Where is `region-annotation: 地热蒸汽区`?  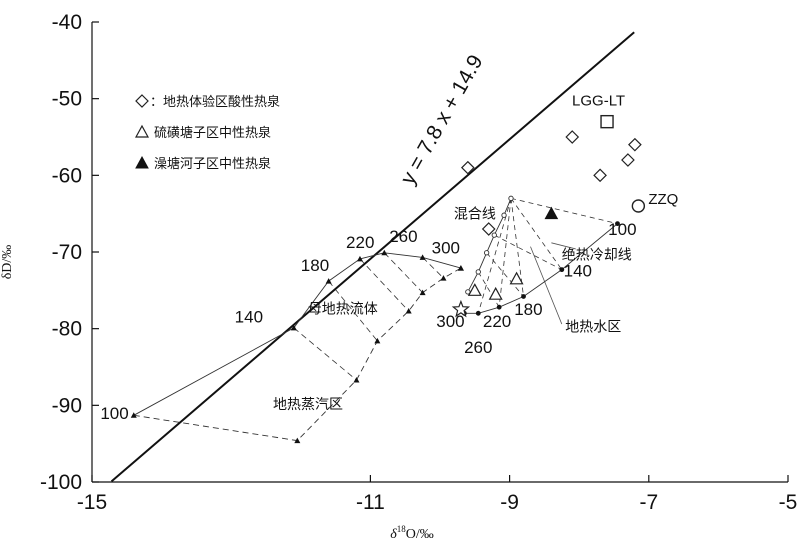 region-annotation: 地热蒸汽区 is located at coordinates (308, 405).